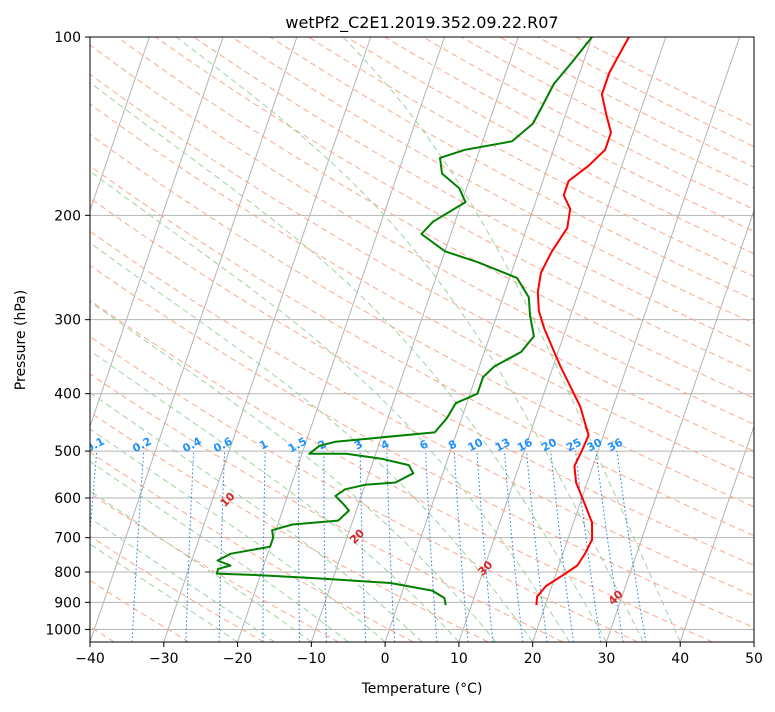 This screenshot has height=712, width=775. Describe the element at coordinates (607, 659) in the screenshot. I see `x-tick-label: 30` at that location.